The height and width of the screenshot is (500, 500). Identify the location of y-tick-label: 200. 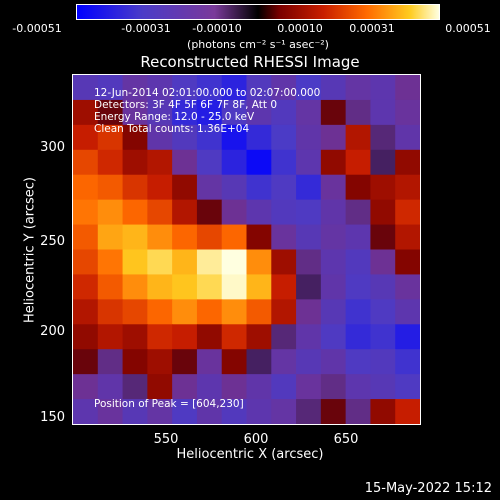
(52, 331).